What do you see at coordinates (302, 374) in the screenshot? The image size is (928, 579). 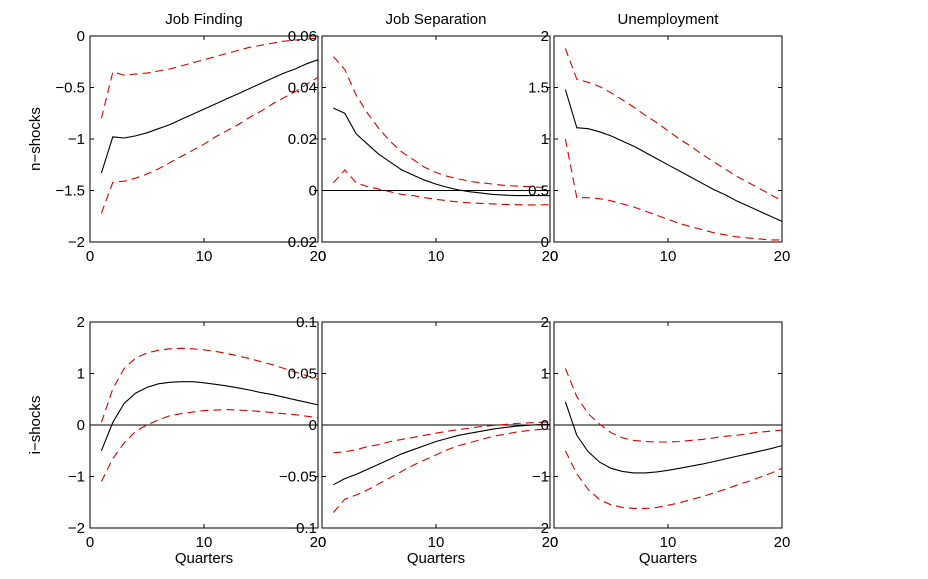 I see `y-tick-label: 0.05` at bounding box center [302, 374].